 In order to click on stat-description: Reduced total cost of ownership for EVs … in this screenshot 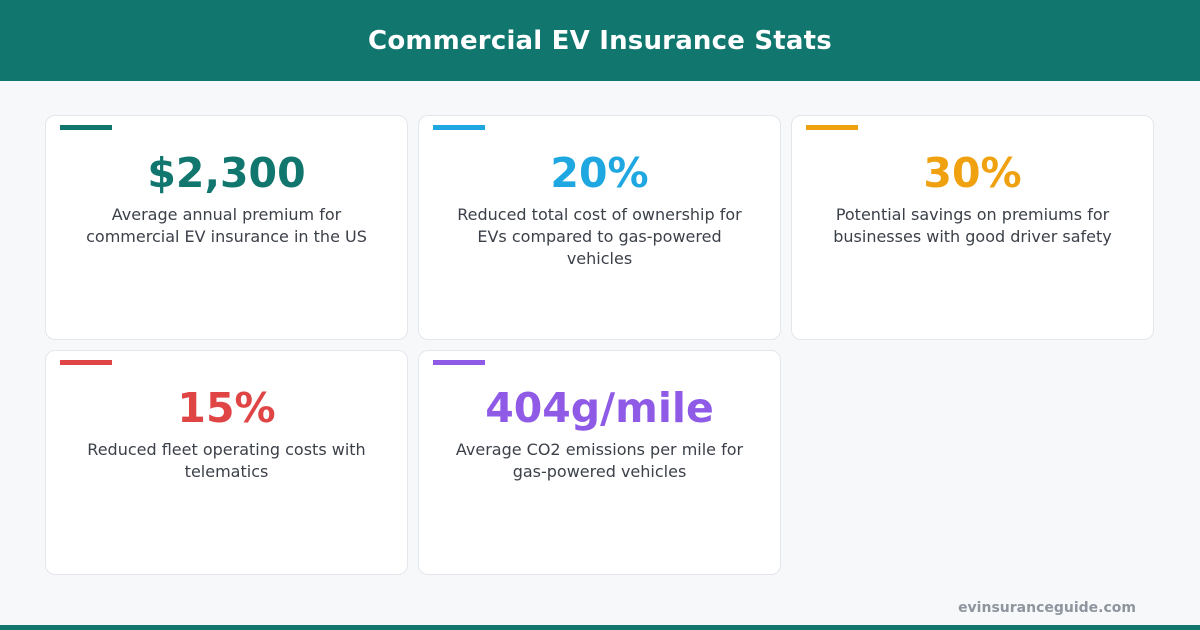, I will do `click(599, 236)`.